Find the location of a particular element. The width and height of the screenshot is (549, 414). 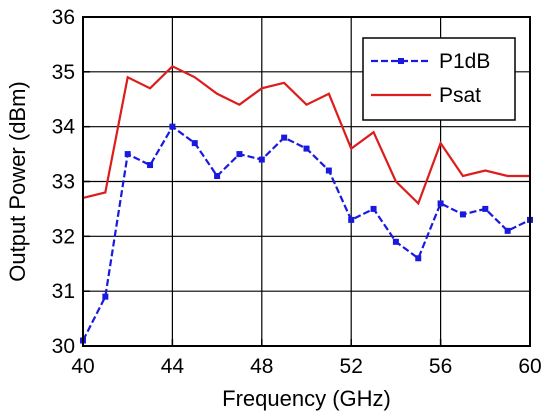

y-tick-label: 30 is located at coordinates (63, 346).